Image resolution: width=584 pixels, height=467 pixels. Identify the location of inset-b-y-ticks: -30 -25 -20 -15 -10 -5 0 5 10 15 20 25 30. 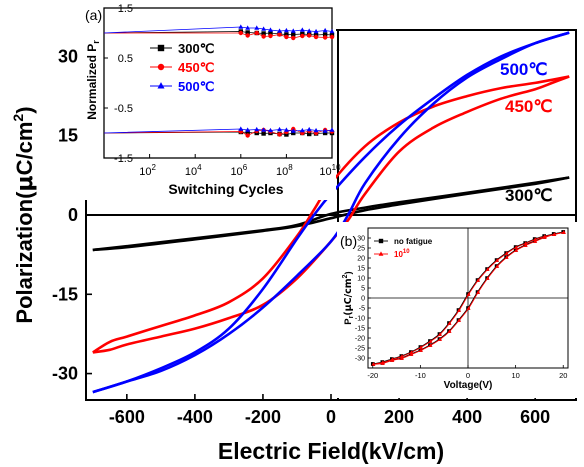
(363, 299).